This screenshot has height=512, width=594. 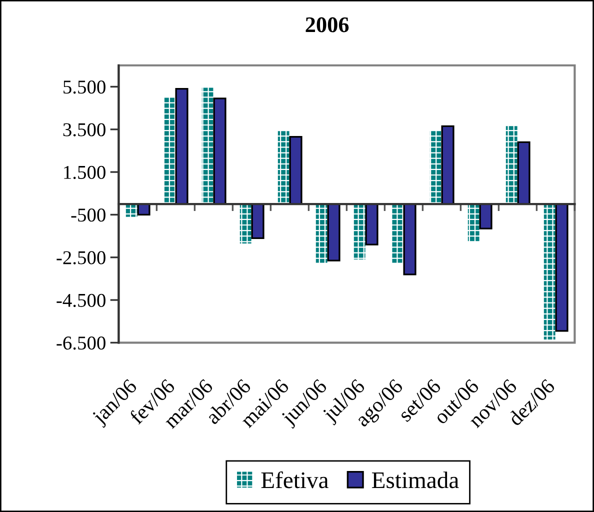 What do you see at coordinates (327, 24) in the screenshot?
I see `chart-title: 2006` at bounding box center [327, 24].